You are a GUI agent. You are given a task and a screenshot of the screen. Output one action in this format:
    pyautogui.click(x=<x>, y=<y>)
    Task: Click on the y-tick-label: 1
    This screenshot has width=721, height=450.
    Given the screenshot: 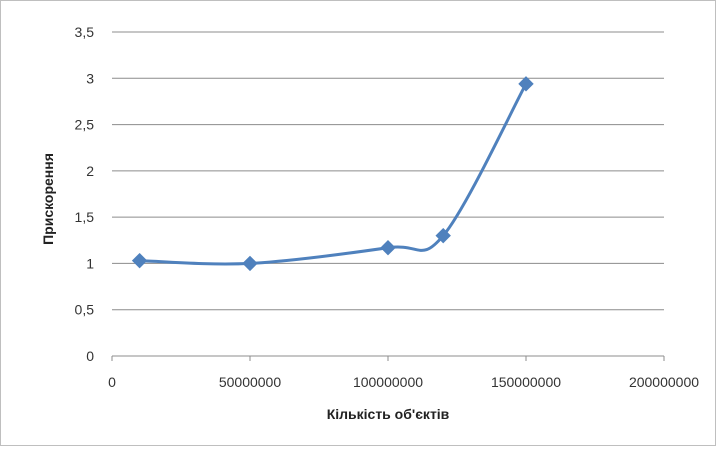 What is the action you would take?
    pyautogui.click(x=90, y=263)
    